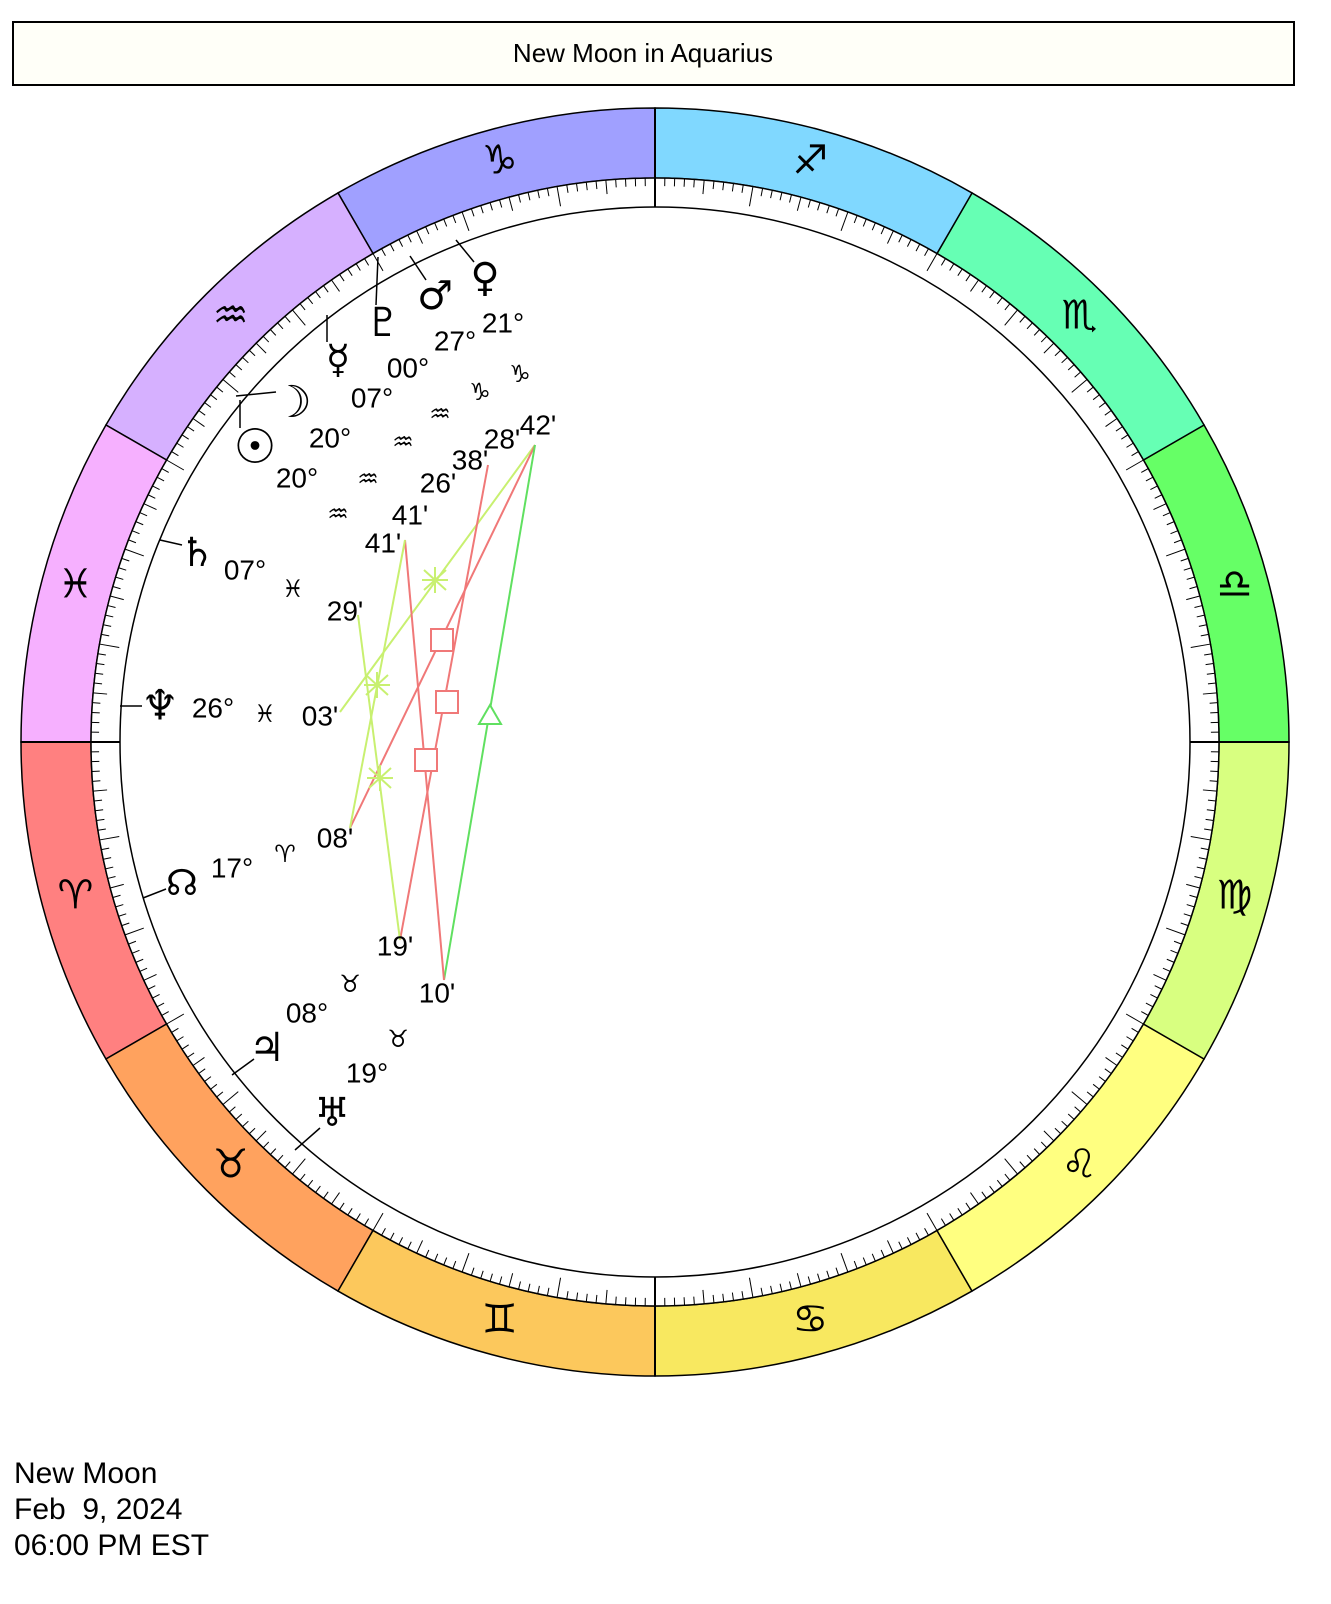 The width and height of the screenshot is (1331, 1604). I want to click on sign-glyph: ♌, so click(1079, 1164).